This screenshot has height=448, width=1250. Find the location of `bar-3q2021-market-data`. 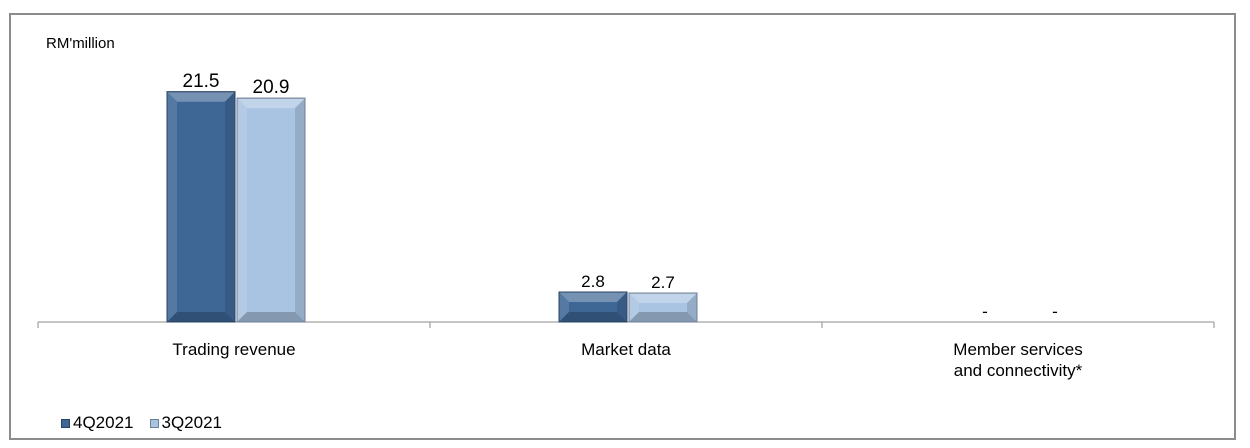

bar-3q2021-market-data is located at coordinates (663, 307).